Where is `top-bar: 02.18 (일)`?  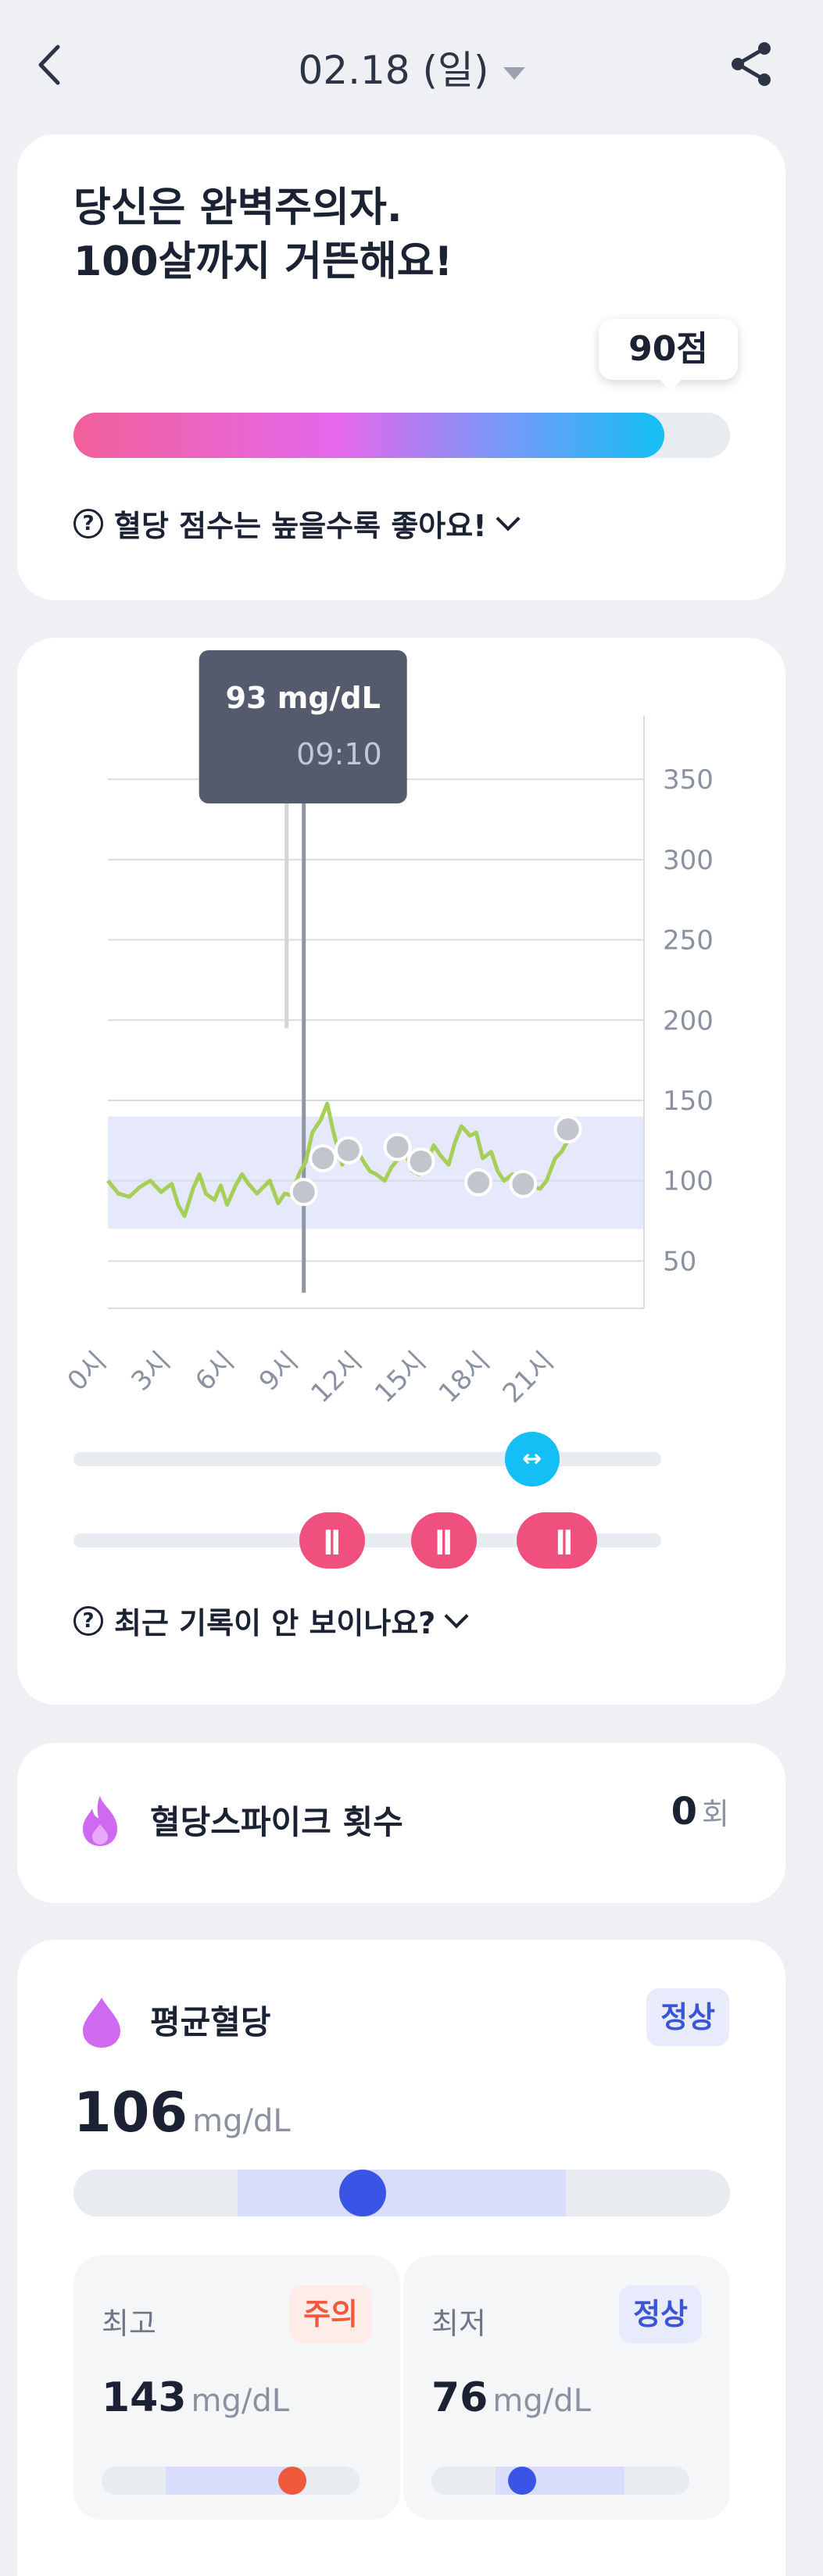 top-bar: 02.18 (일) is located at coordinates (411, 64).